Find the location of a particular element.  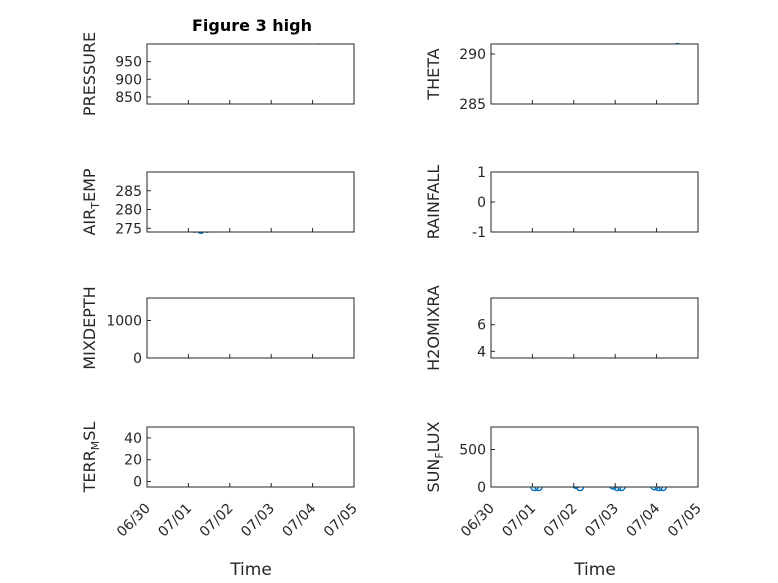

y-tick-label: 1 is located at coordinates (481, 173).